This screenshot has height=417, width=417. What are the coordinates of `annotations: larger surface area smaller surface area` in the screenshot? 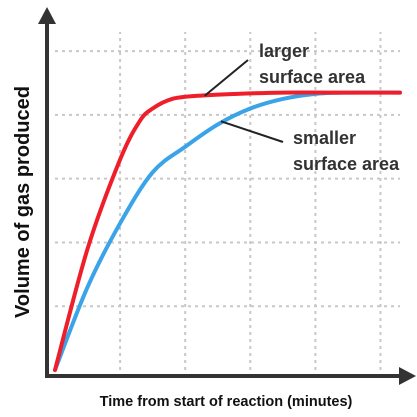 It's located at (302, 107).